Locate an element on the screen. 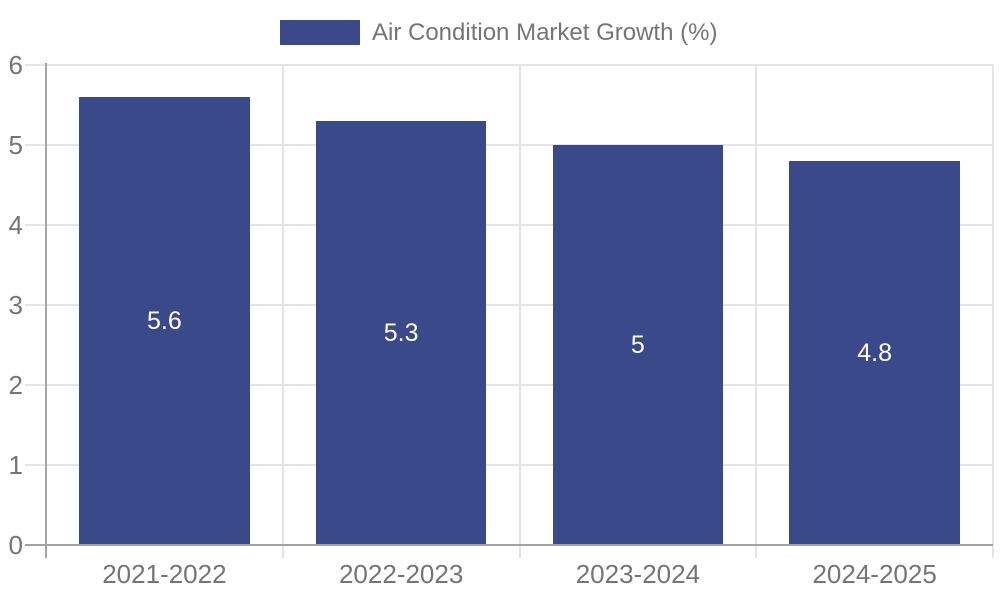 This screenshot has height=600, width=1000. legend-label: Air Condition Market Growth (%) is located at coordinates (545, 32).